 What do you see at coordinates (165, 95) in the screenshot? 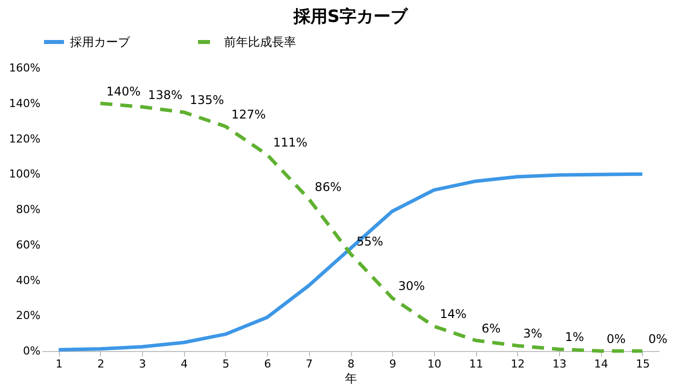
I see `data-label: 138%` at bounding box center [165, 95].